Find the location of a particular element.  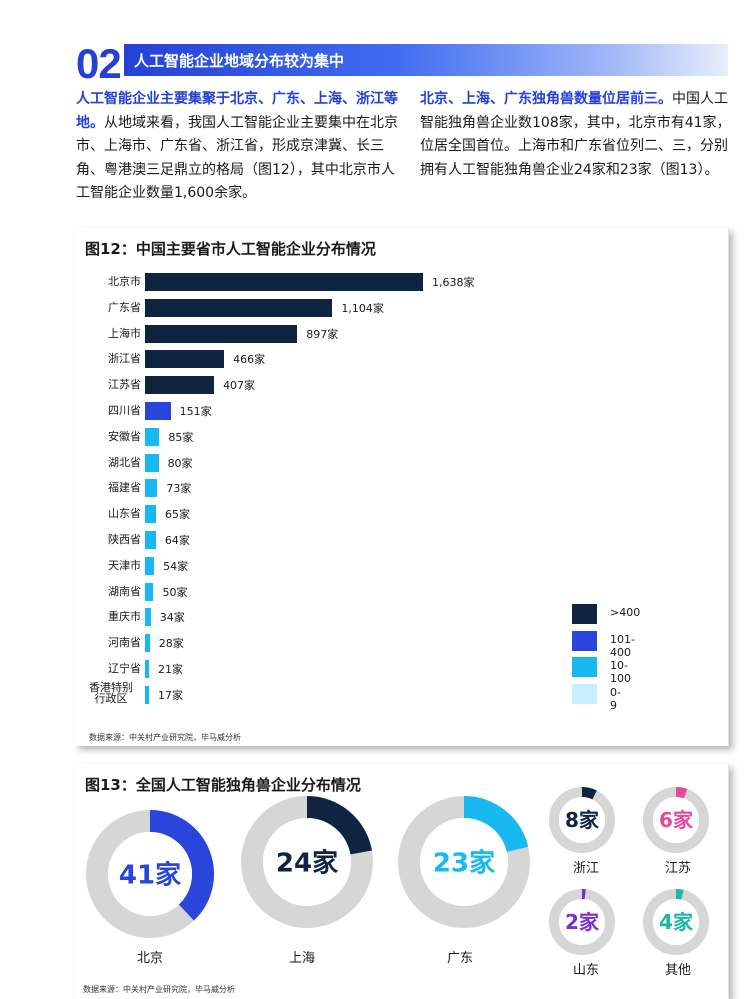

bar-value-label: 80家 is located at coordinates (180, 463).